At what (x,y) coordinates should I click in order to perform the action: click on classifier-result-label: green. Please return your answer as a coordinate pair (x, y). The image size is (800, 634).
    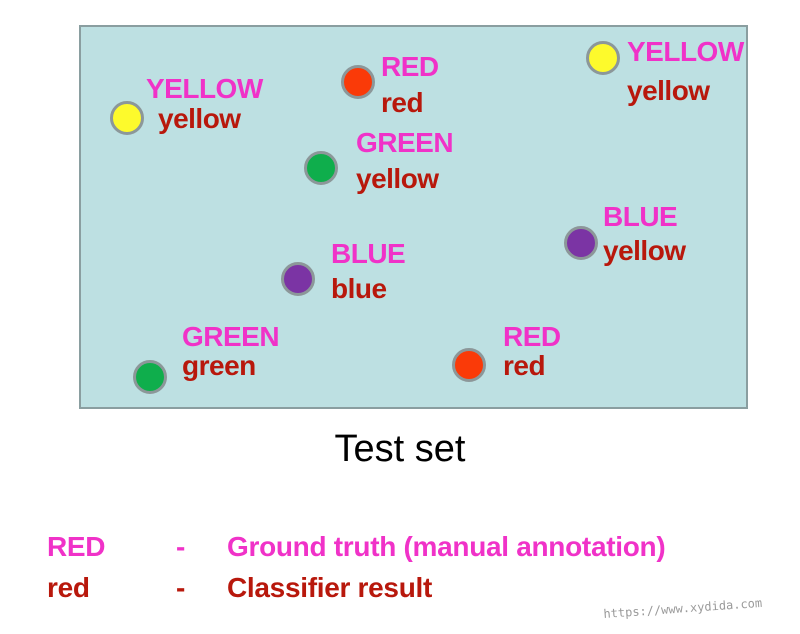
    Looking at the image, I should click on (219, 365).